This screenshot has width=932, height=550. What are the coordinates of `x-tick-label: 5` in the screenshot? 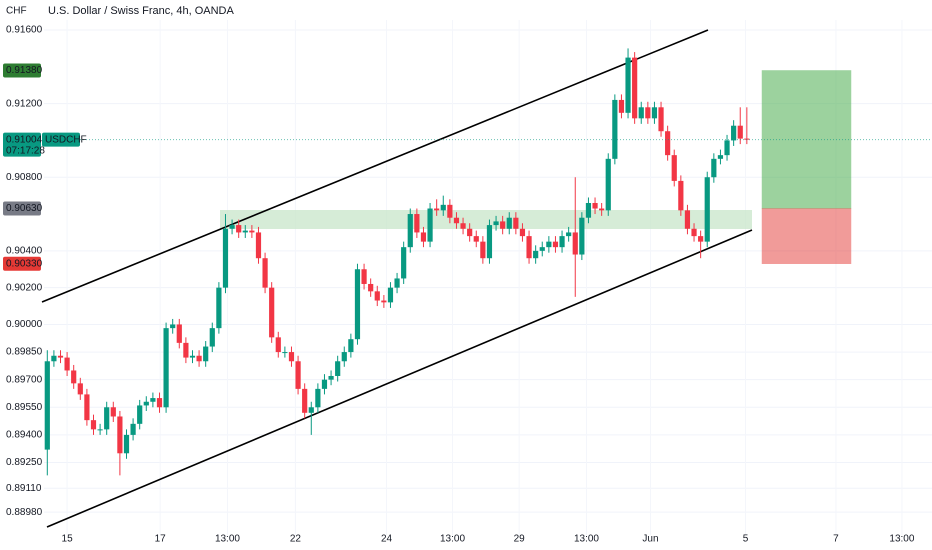 It's located at (746, 539).